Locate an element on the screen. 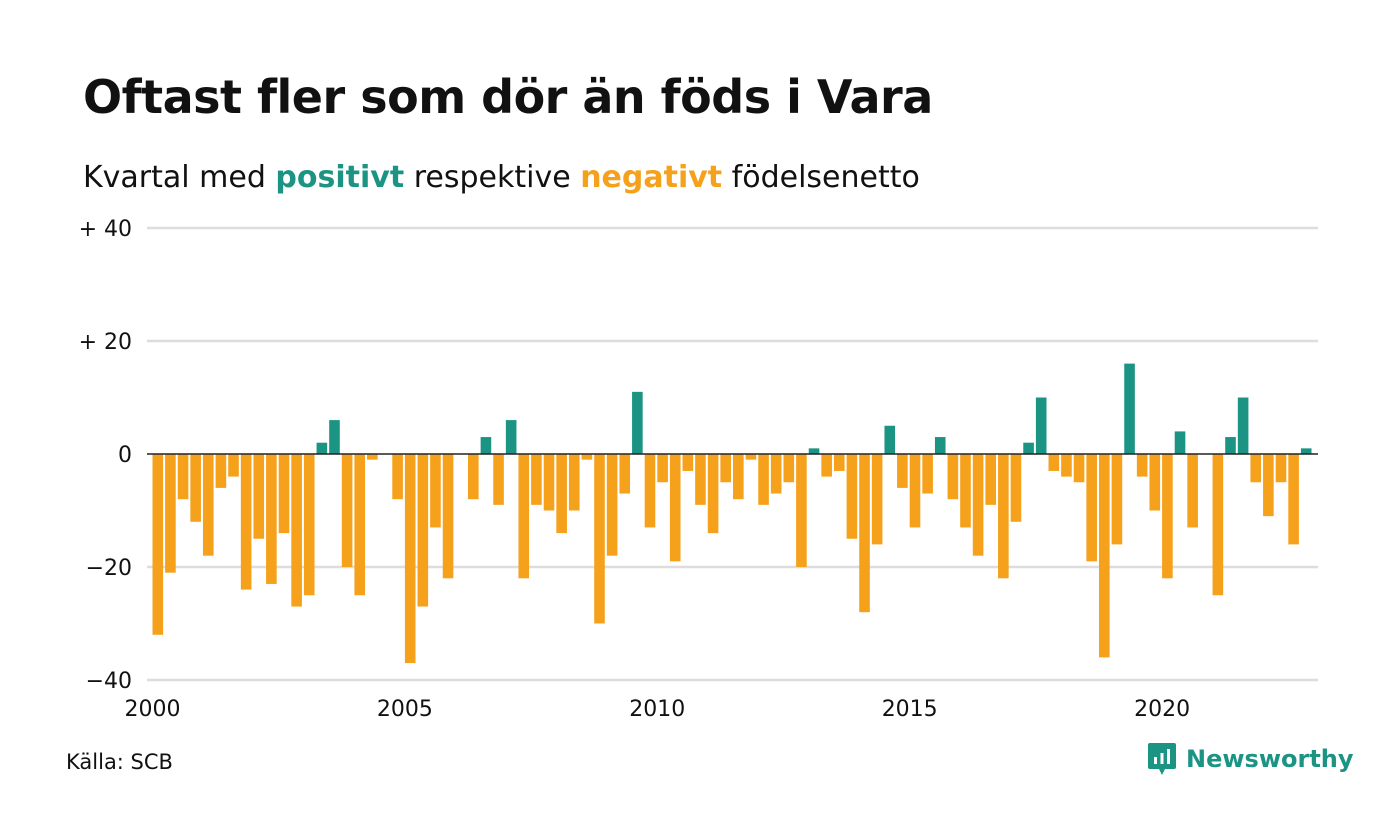 Image resolution: width=1400 pixels, height=840 pixels. source-note: Källa: SCB is located at coordinates (119, 762).